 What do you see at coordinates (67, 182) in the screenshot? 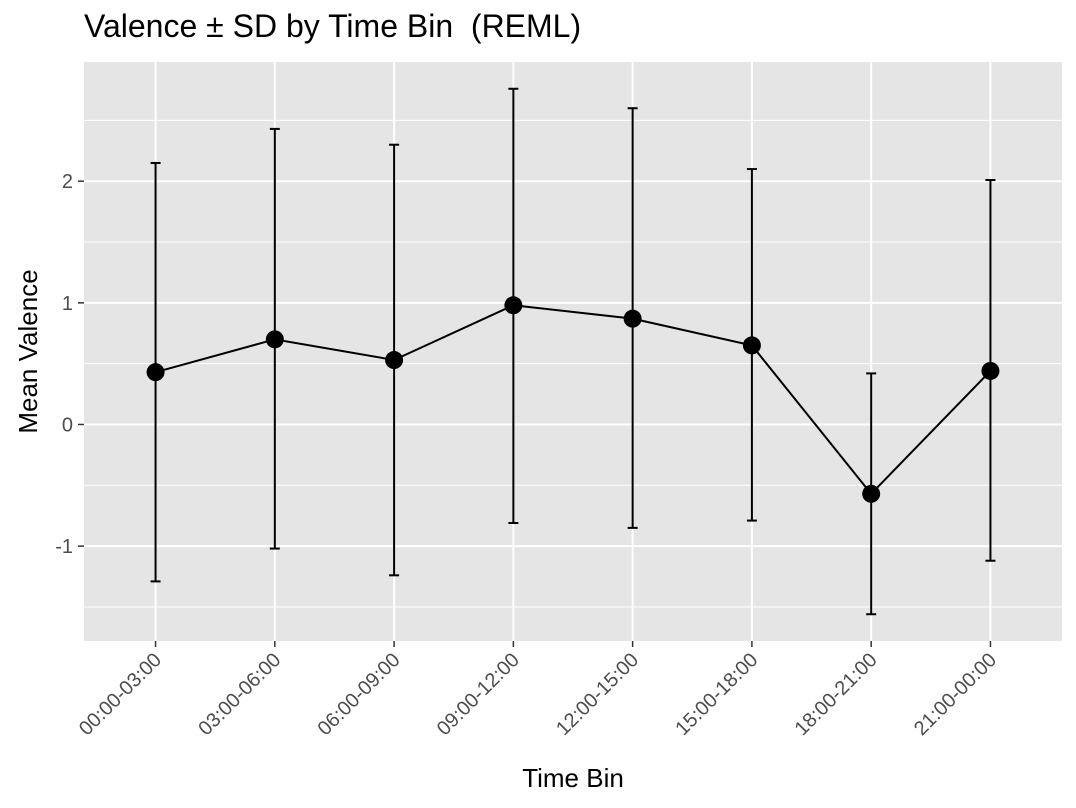
I see `y-tick-label: 2` at bounding box center [67, 182].